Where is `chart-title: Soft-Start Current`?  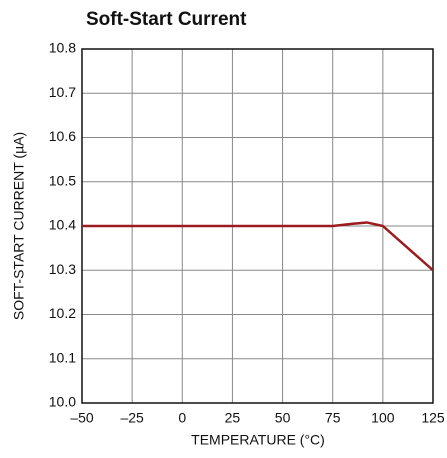 chart-title: Soft-Start Current is located at coordinates (166, 19).